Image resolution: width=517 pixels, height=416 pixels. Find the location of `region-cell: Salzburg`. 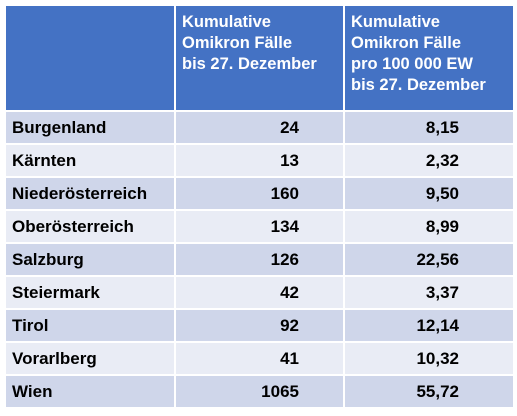

region-cell: Salzburg is located at coordinates (90, 259).